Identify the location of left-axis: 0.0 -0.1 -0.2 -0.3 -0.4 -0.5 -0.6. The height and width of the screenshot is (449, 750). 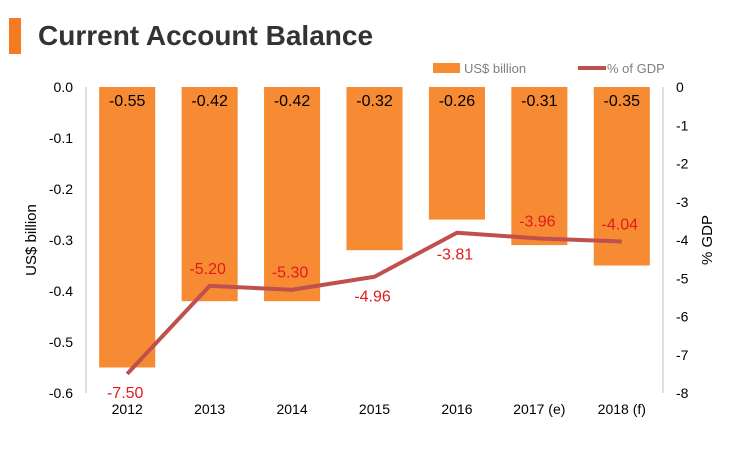
(68, 240).